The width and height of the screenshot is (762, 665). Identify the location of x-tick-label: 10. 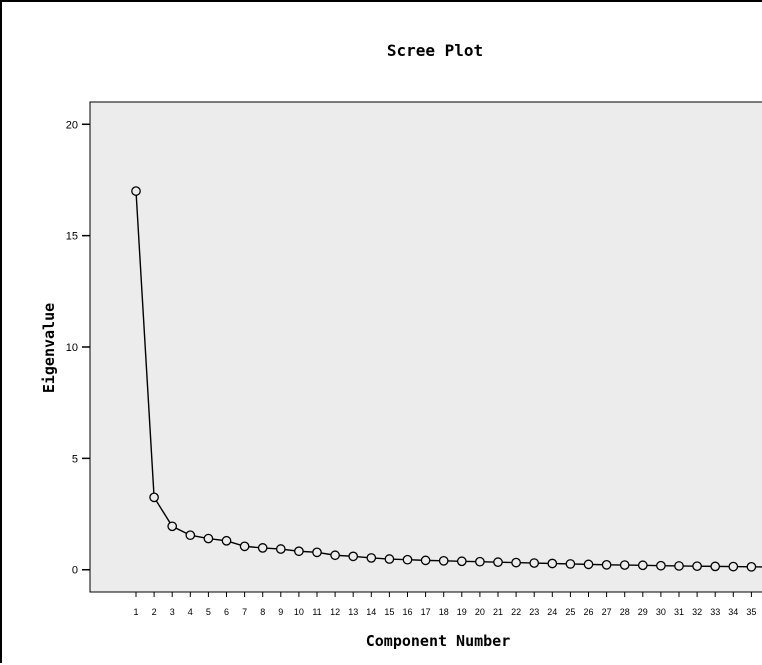
(299, 612).